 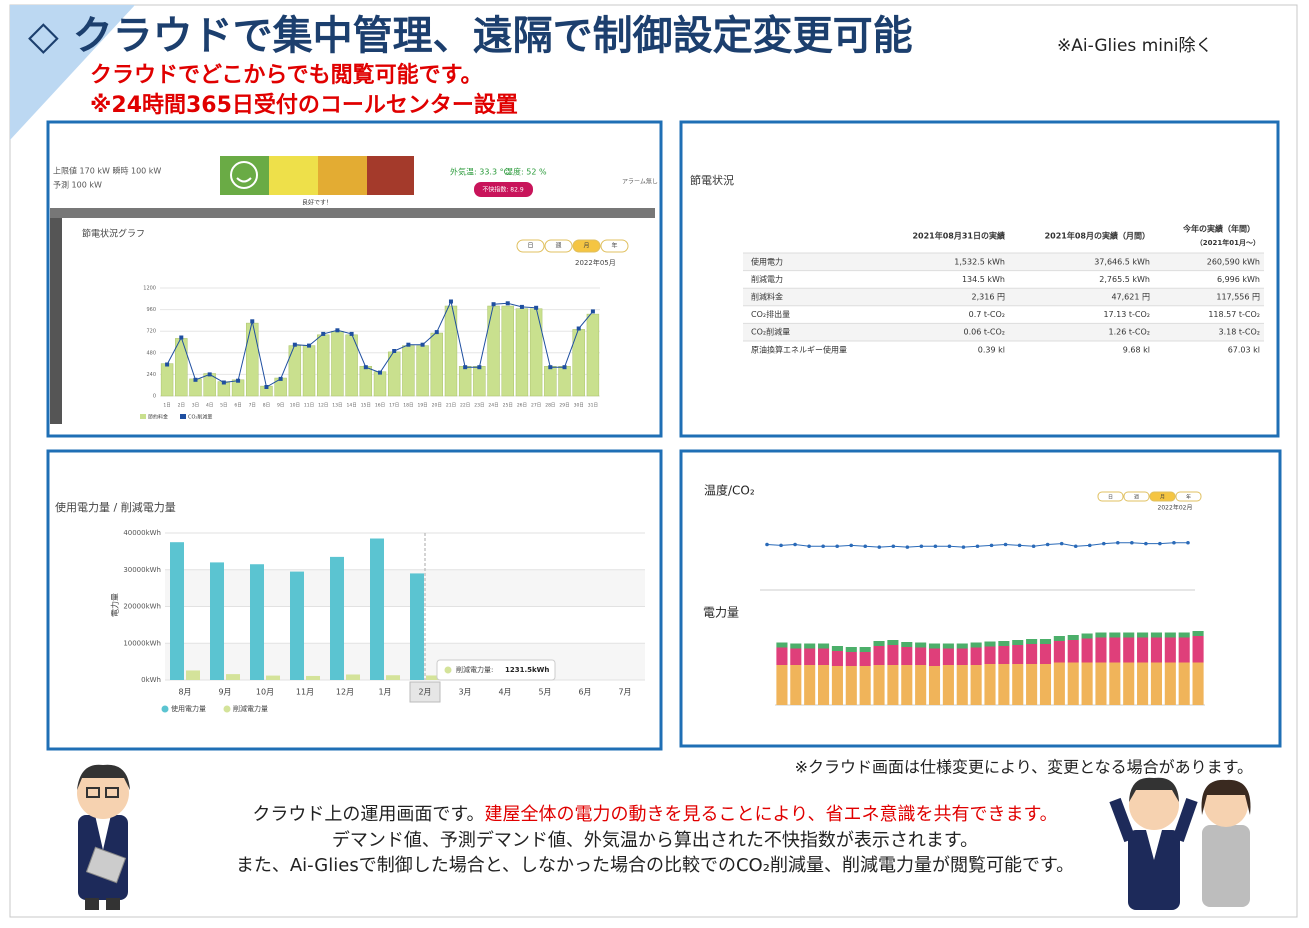 What do you see at coordinates (1136, 349) in the screenshot?
I see `table-cell: 9.68 kl` at bounding box center [1136, 349].